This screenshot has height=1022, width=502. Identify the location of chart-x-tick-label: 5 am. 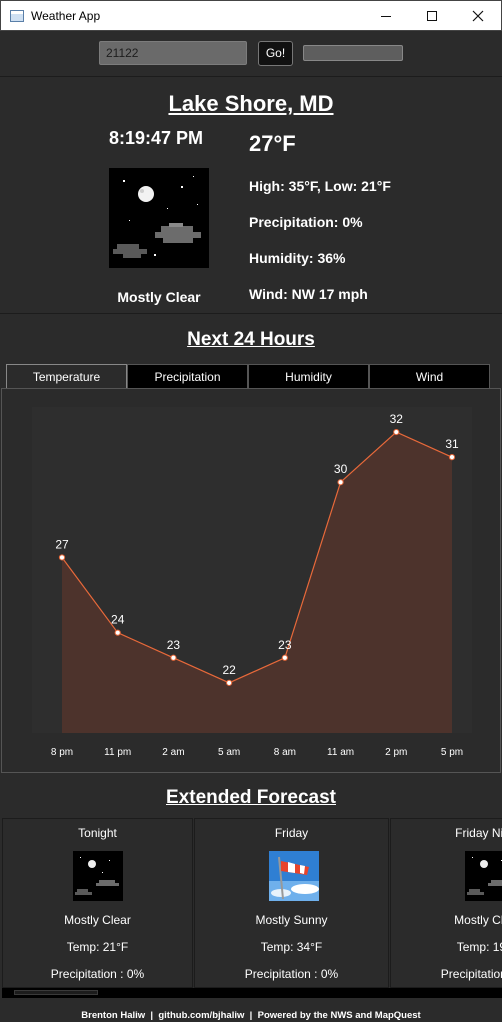
(229, 752).